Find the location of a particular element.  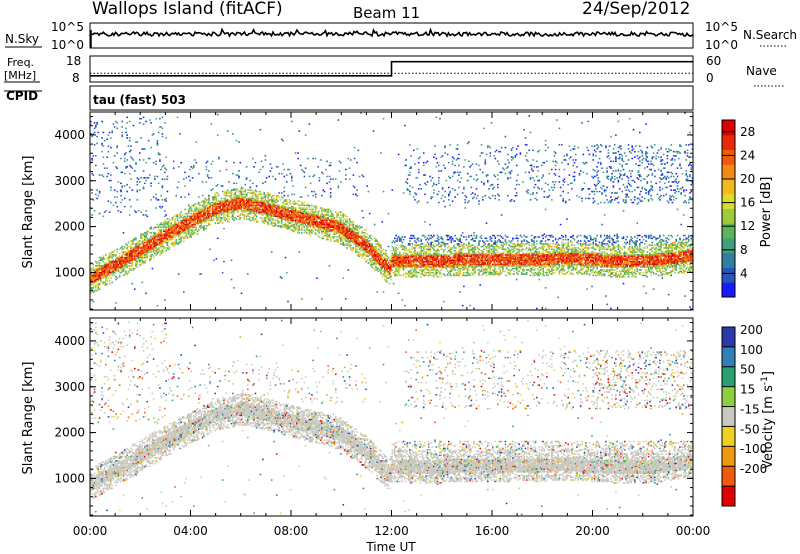

freq-label-line1: Freq. is located at coordinates (20, 62).